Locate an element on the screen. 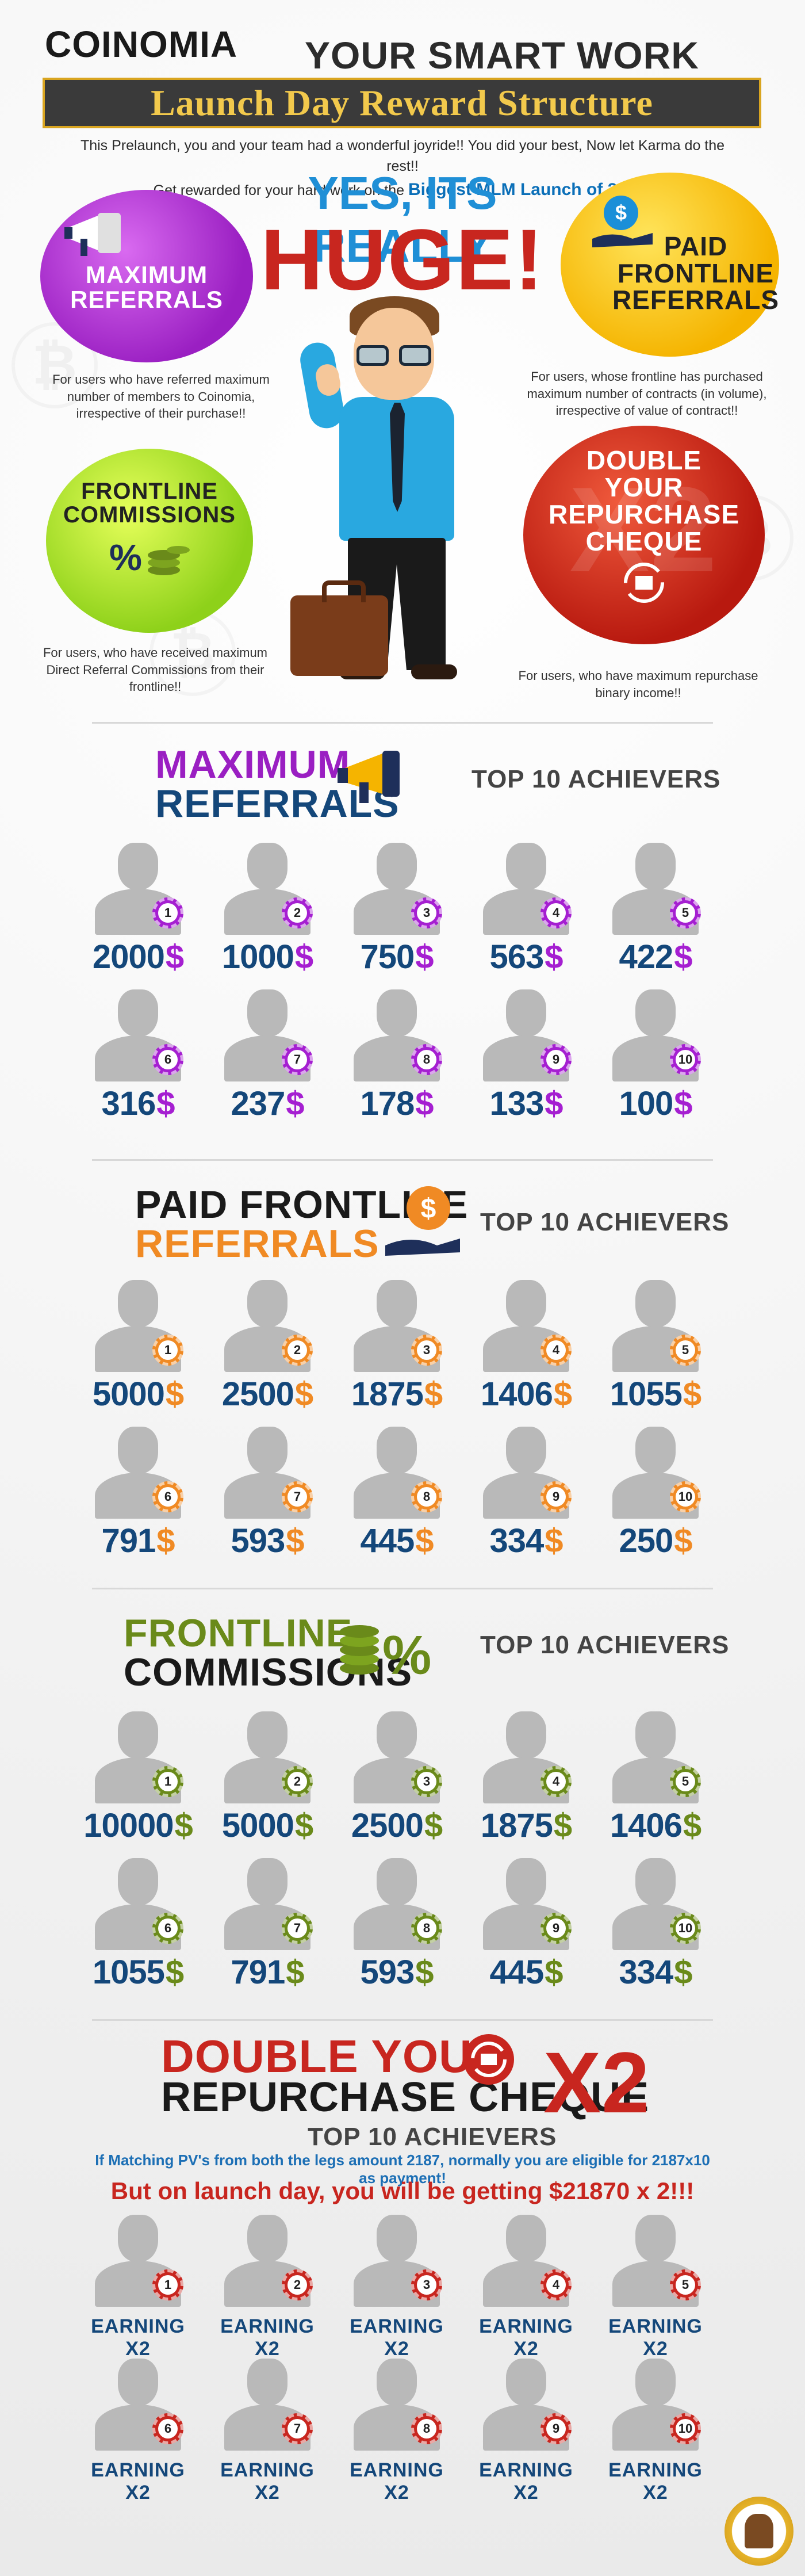 This screenshot has width=805, height=2576. briefcase-icon is located at coordinates (339, 628).